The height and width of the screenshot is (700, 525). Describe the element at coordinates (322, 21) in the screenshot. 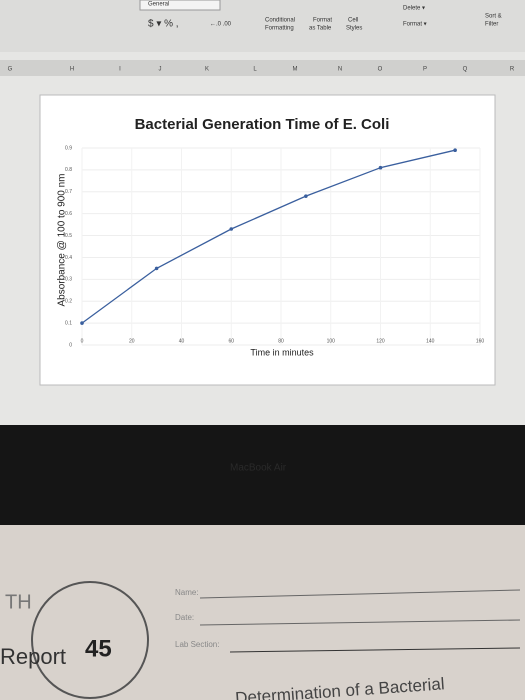

I see `format-table: Format` at that location.